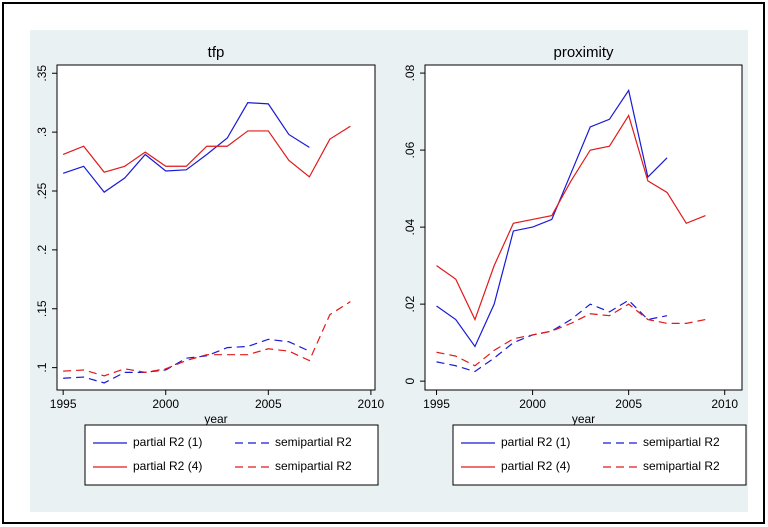  I want to click on y-tick-label: .35, so click(42, 73).